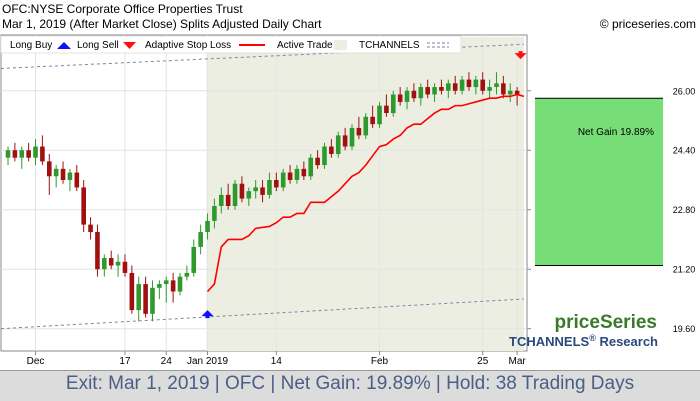 Image resolution: width=700 pixels, height=401 pixels. Describe the element at coordinates (684, 91) in the screenshot. I see `y-tick-label: 26.00` at that location.